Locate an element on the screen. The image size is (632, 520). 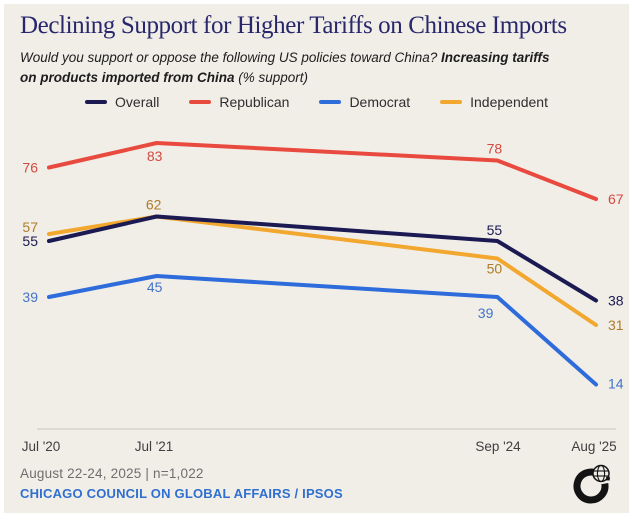
x-tick-aug25: Aug '25 is located at coordinates (593, 446).